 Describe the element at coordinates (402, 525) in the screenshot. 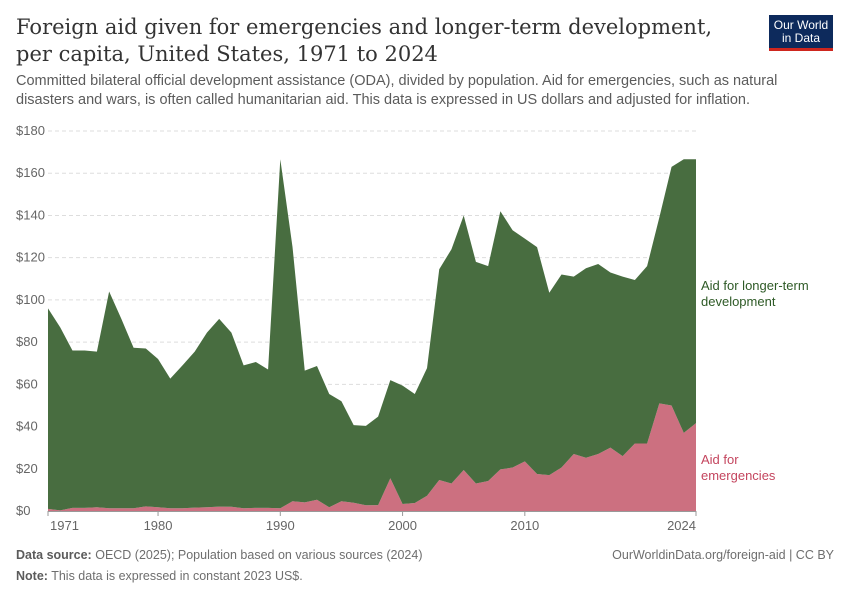

I see `x-tick-label: 2000` at that location.